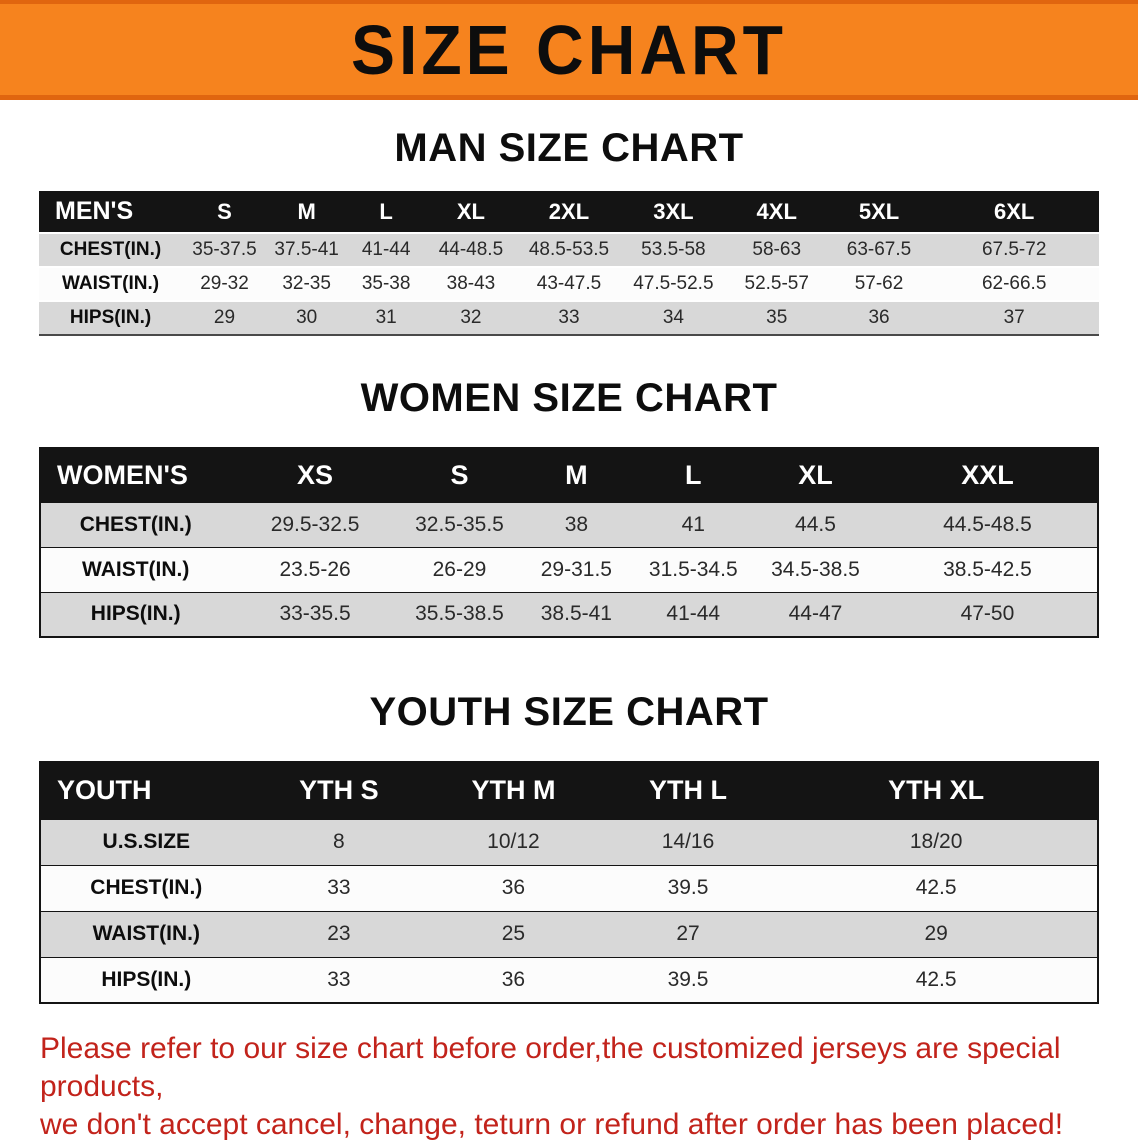  What do you see at coordinates (307, 317) in the screenshot?
I see `size-value: 30` at bounding box center [307, 317].